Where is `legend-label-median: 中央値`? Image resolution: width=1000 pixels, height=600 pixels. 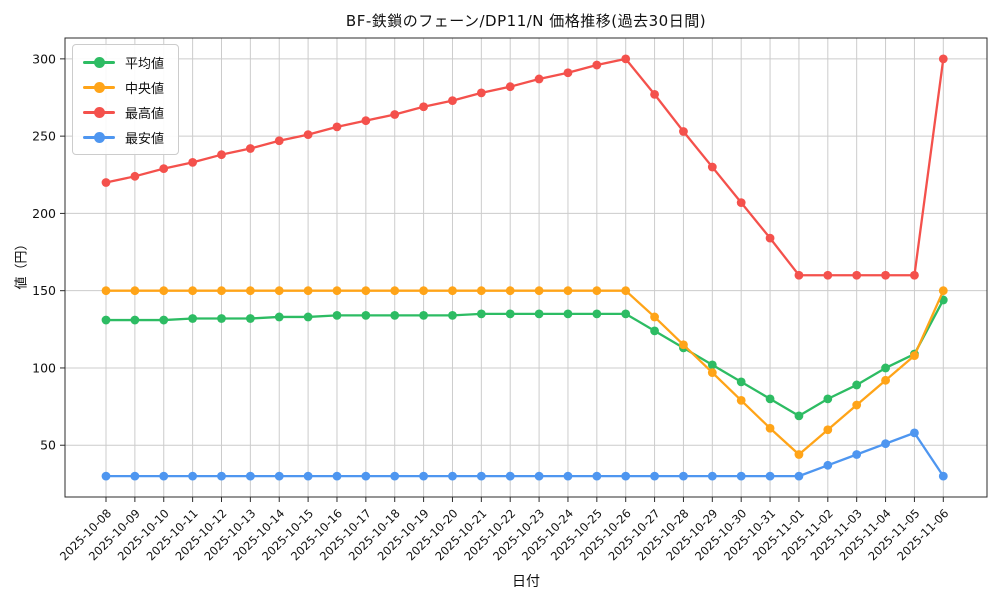
legend-label-median: 中央値 is located at coordinates (145, 89).